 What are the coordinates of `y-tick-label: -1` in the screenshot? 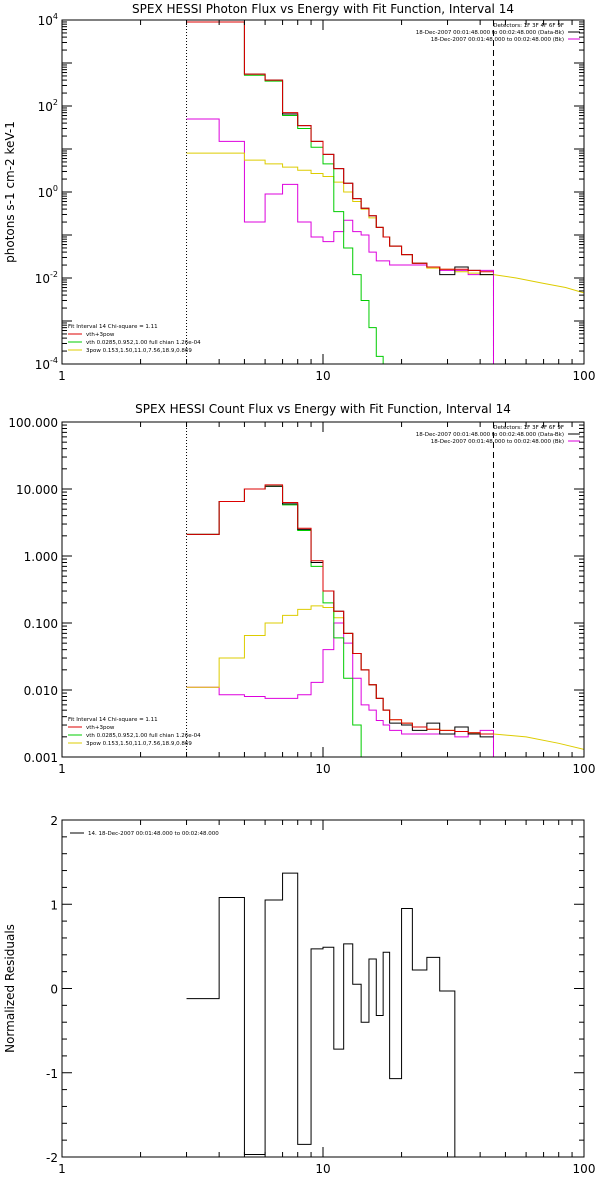 It's located at (52, 1074).